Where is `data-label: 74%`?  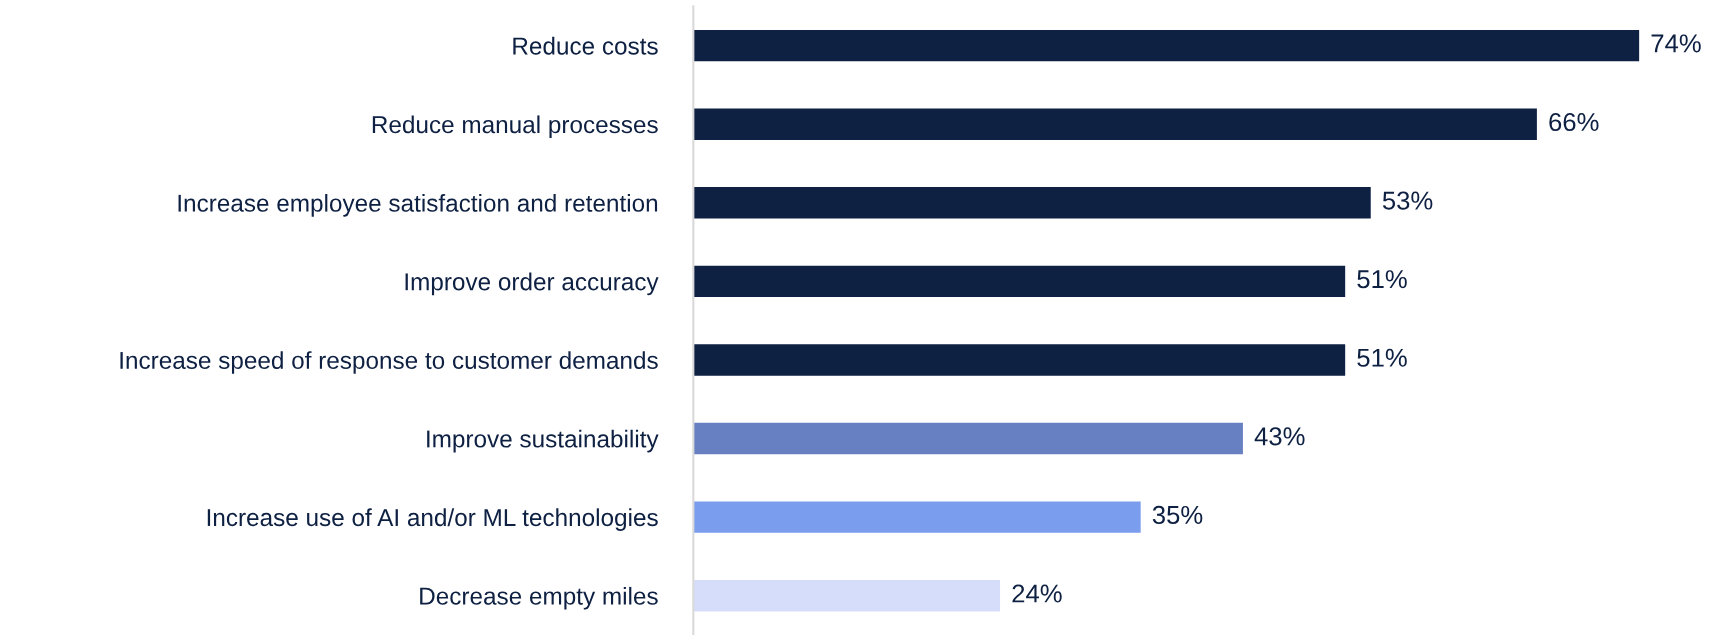
data-label: 74% is located at coordinates (1676, 43).